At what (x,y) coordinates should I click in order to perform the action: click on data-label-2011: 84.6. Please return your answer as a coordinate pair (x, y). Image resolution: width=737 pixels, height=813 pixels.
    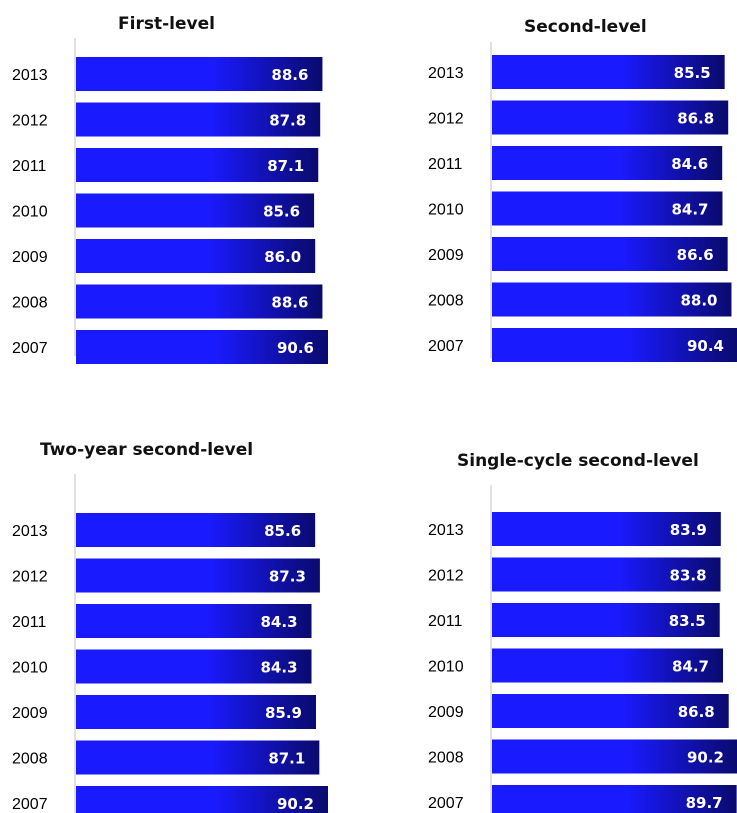
    Looking at the image, I should click on (689, 164).